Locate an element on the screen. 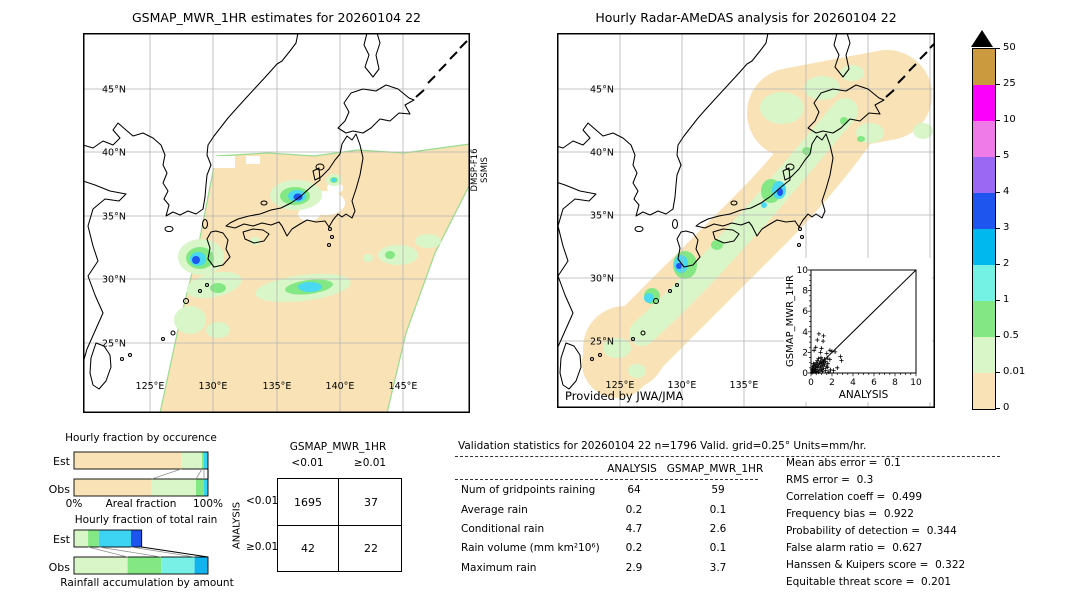 This screenshot has width=1080, height=612. stats-value: 2.9 is located at coordinates (634, 568).